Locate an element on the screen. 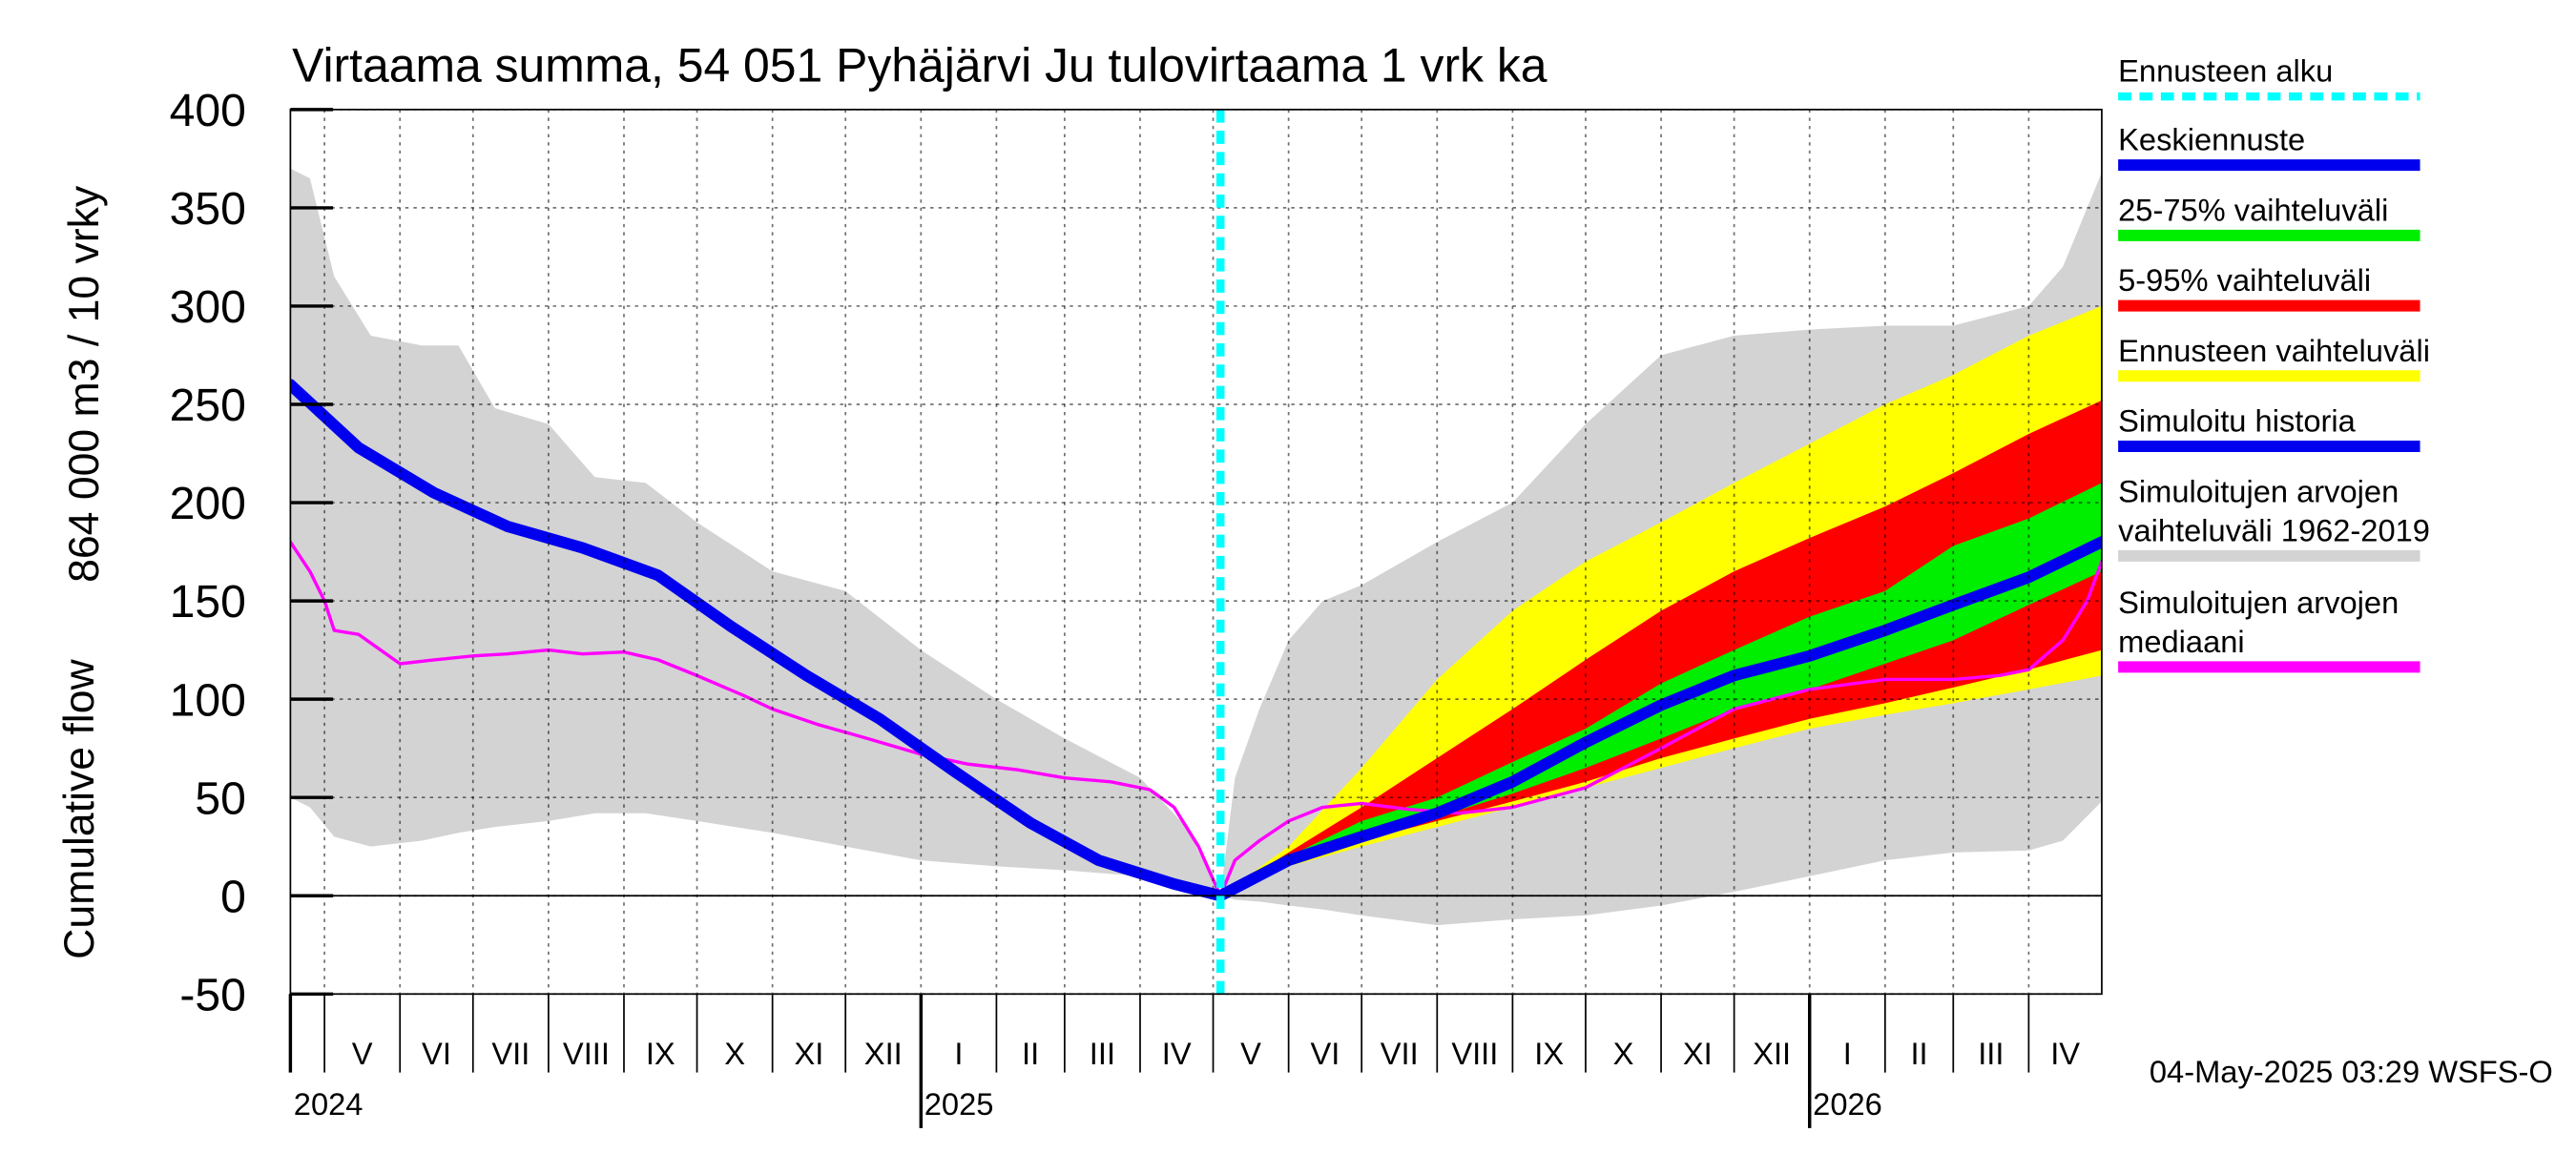  y-tick-label: -50 is located at coordinates (212, 995).